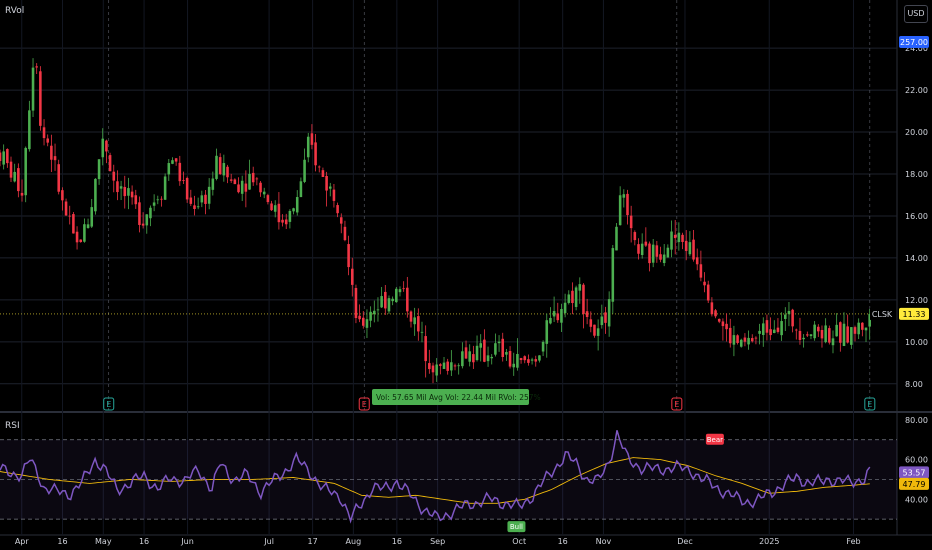  What do you see at coordinates (714, 439) in the screenshot?
I see `bear-signal` at bounding box center [714, 439].